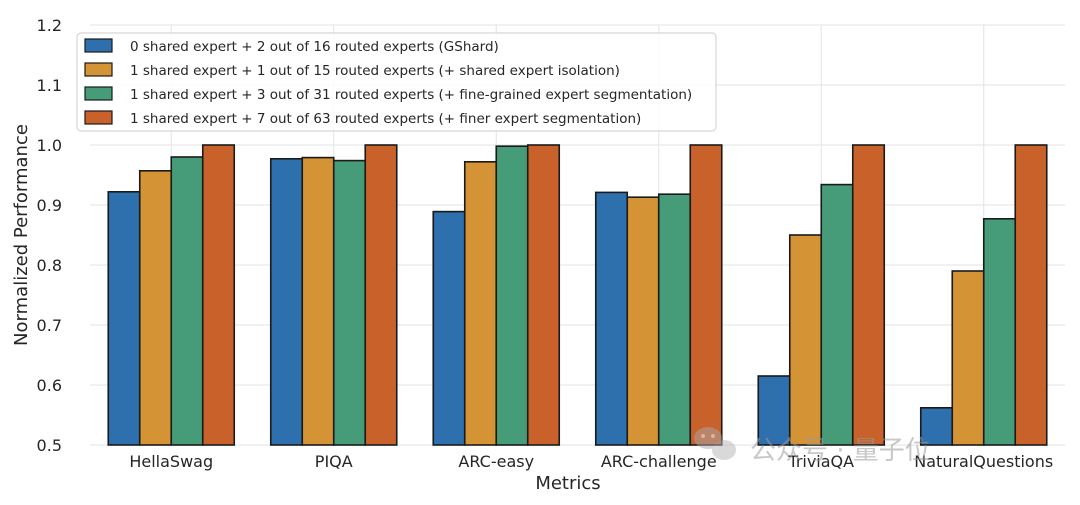  I want to click on y-tick-label: 0.5, so click(49, 445).